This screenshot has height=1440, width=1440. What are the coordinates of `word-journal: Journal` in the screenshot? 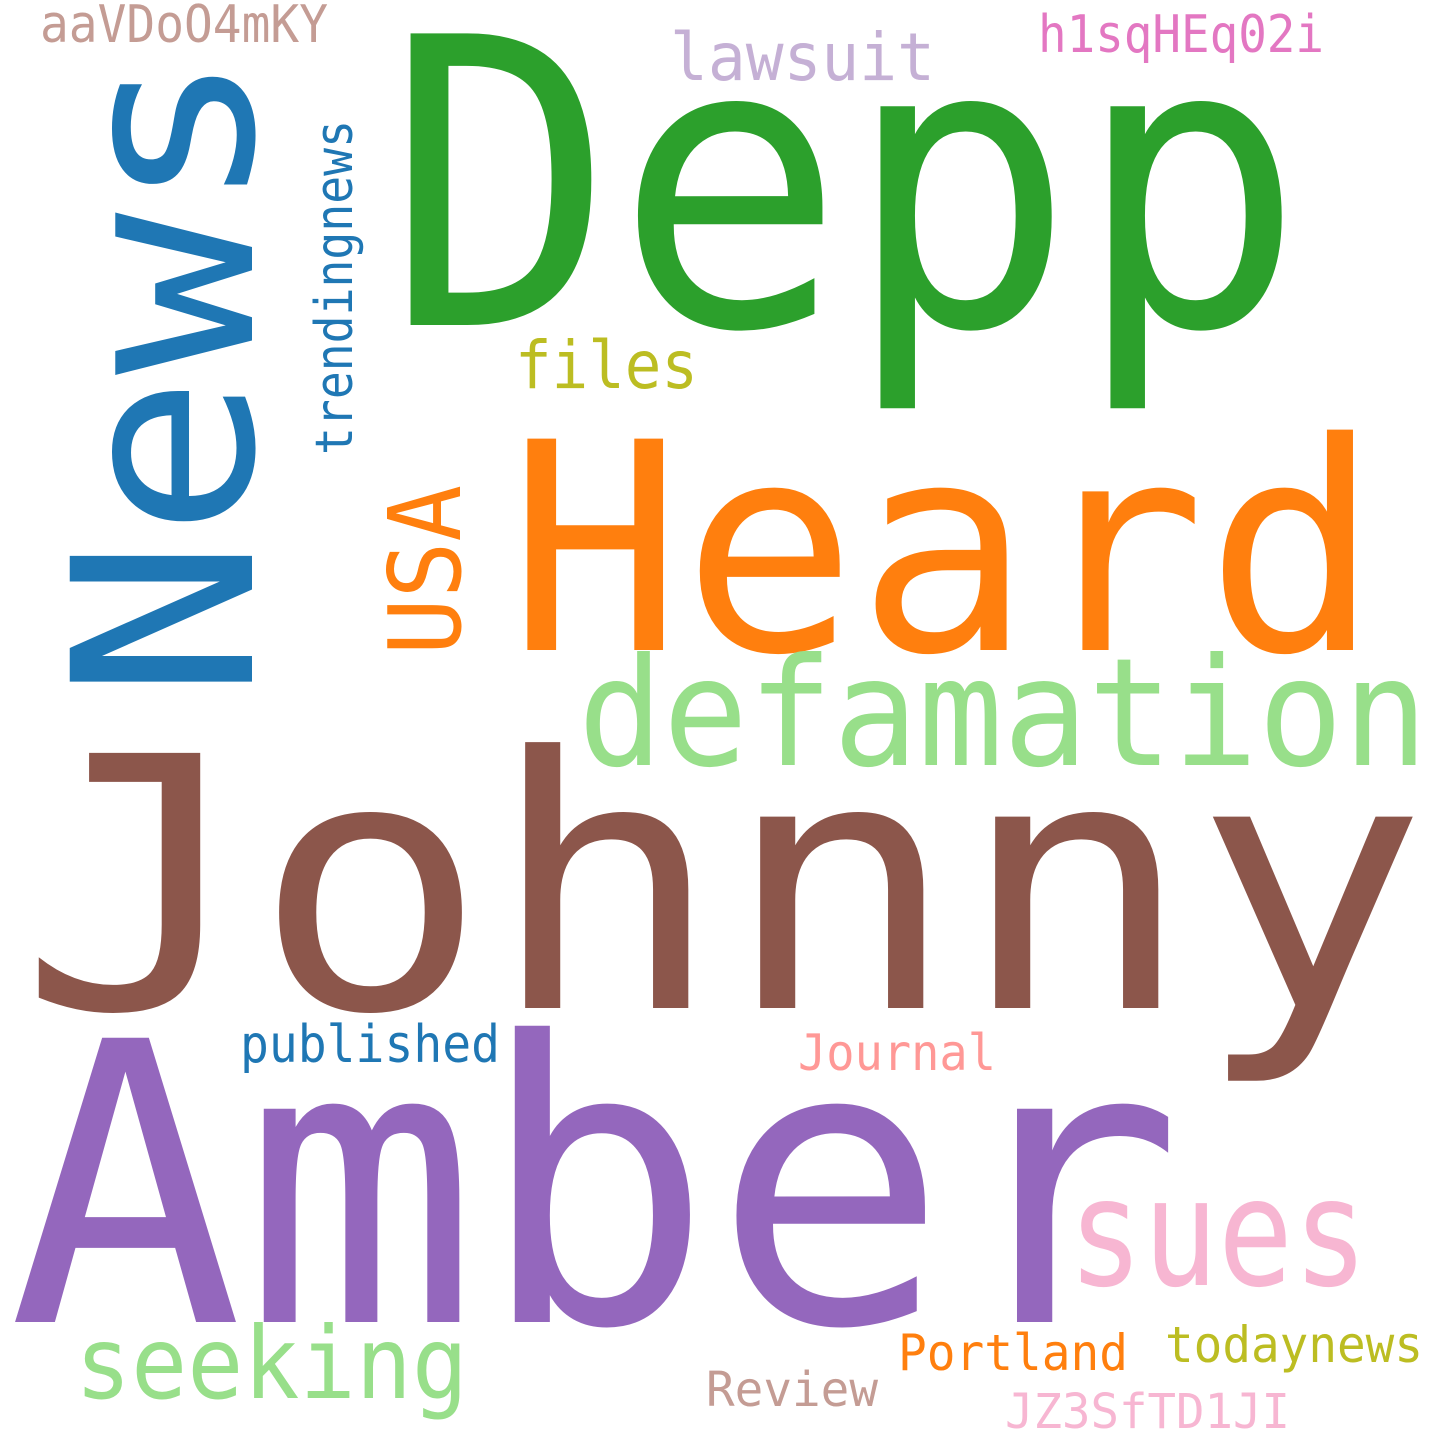 It's located at (897, 1053).